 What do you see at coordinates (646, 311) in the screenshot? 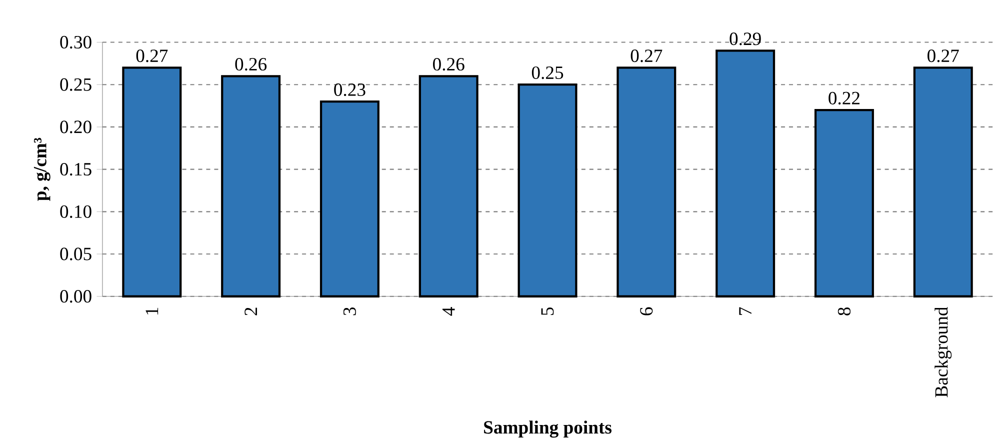
I see `x-tick-label: 6` at bounding box center [646, 311].